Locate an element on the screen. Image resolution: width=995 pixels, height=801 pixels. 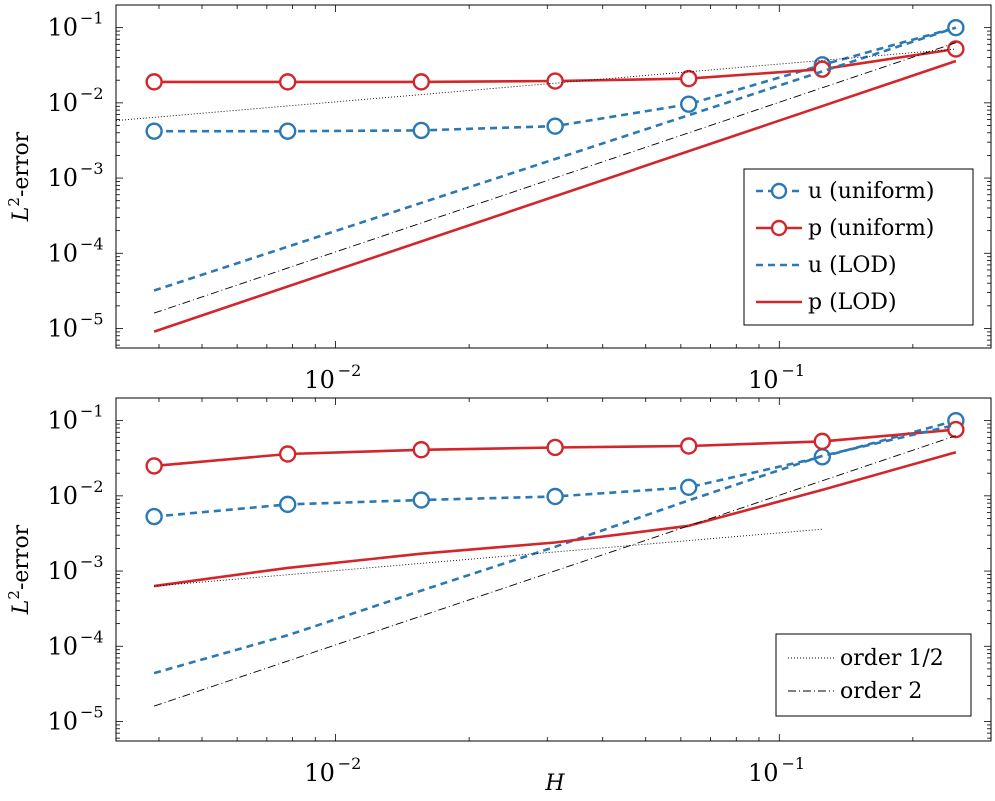
legend-label: p (uniform) is located at coordinates (871, 228).